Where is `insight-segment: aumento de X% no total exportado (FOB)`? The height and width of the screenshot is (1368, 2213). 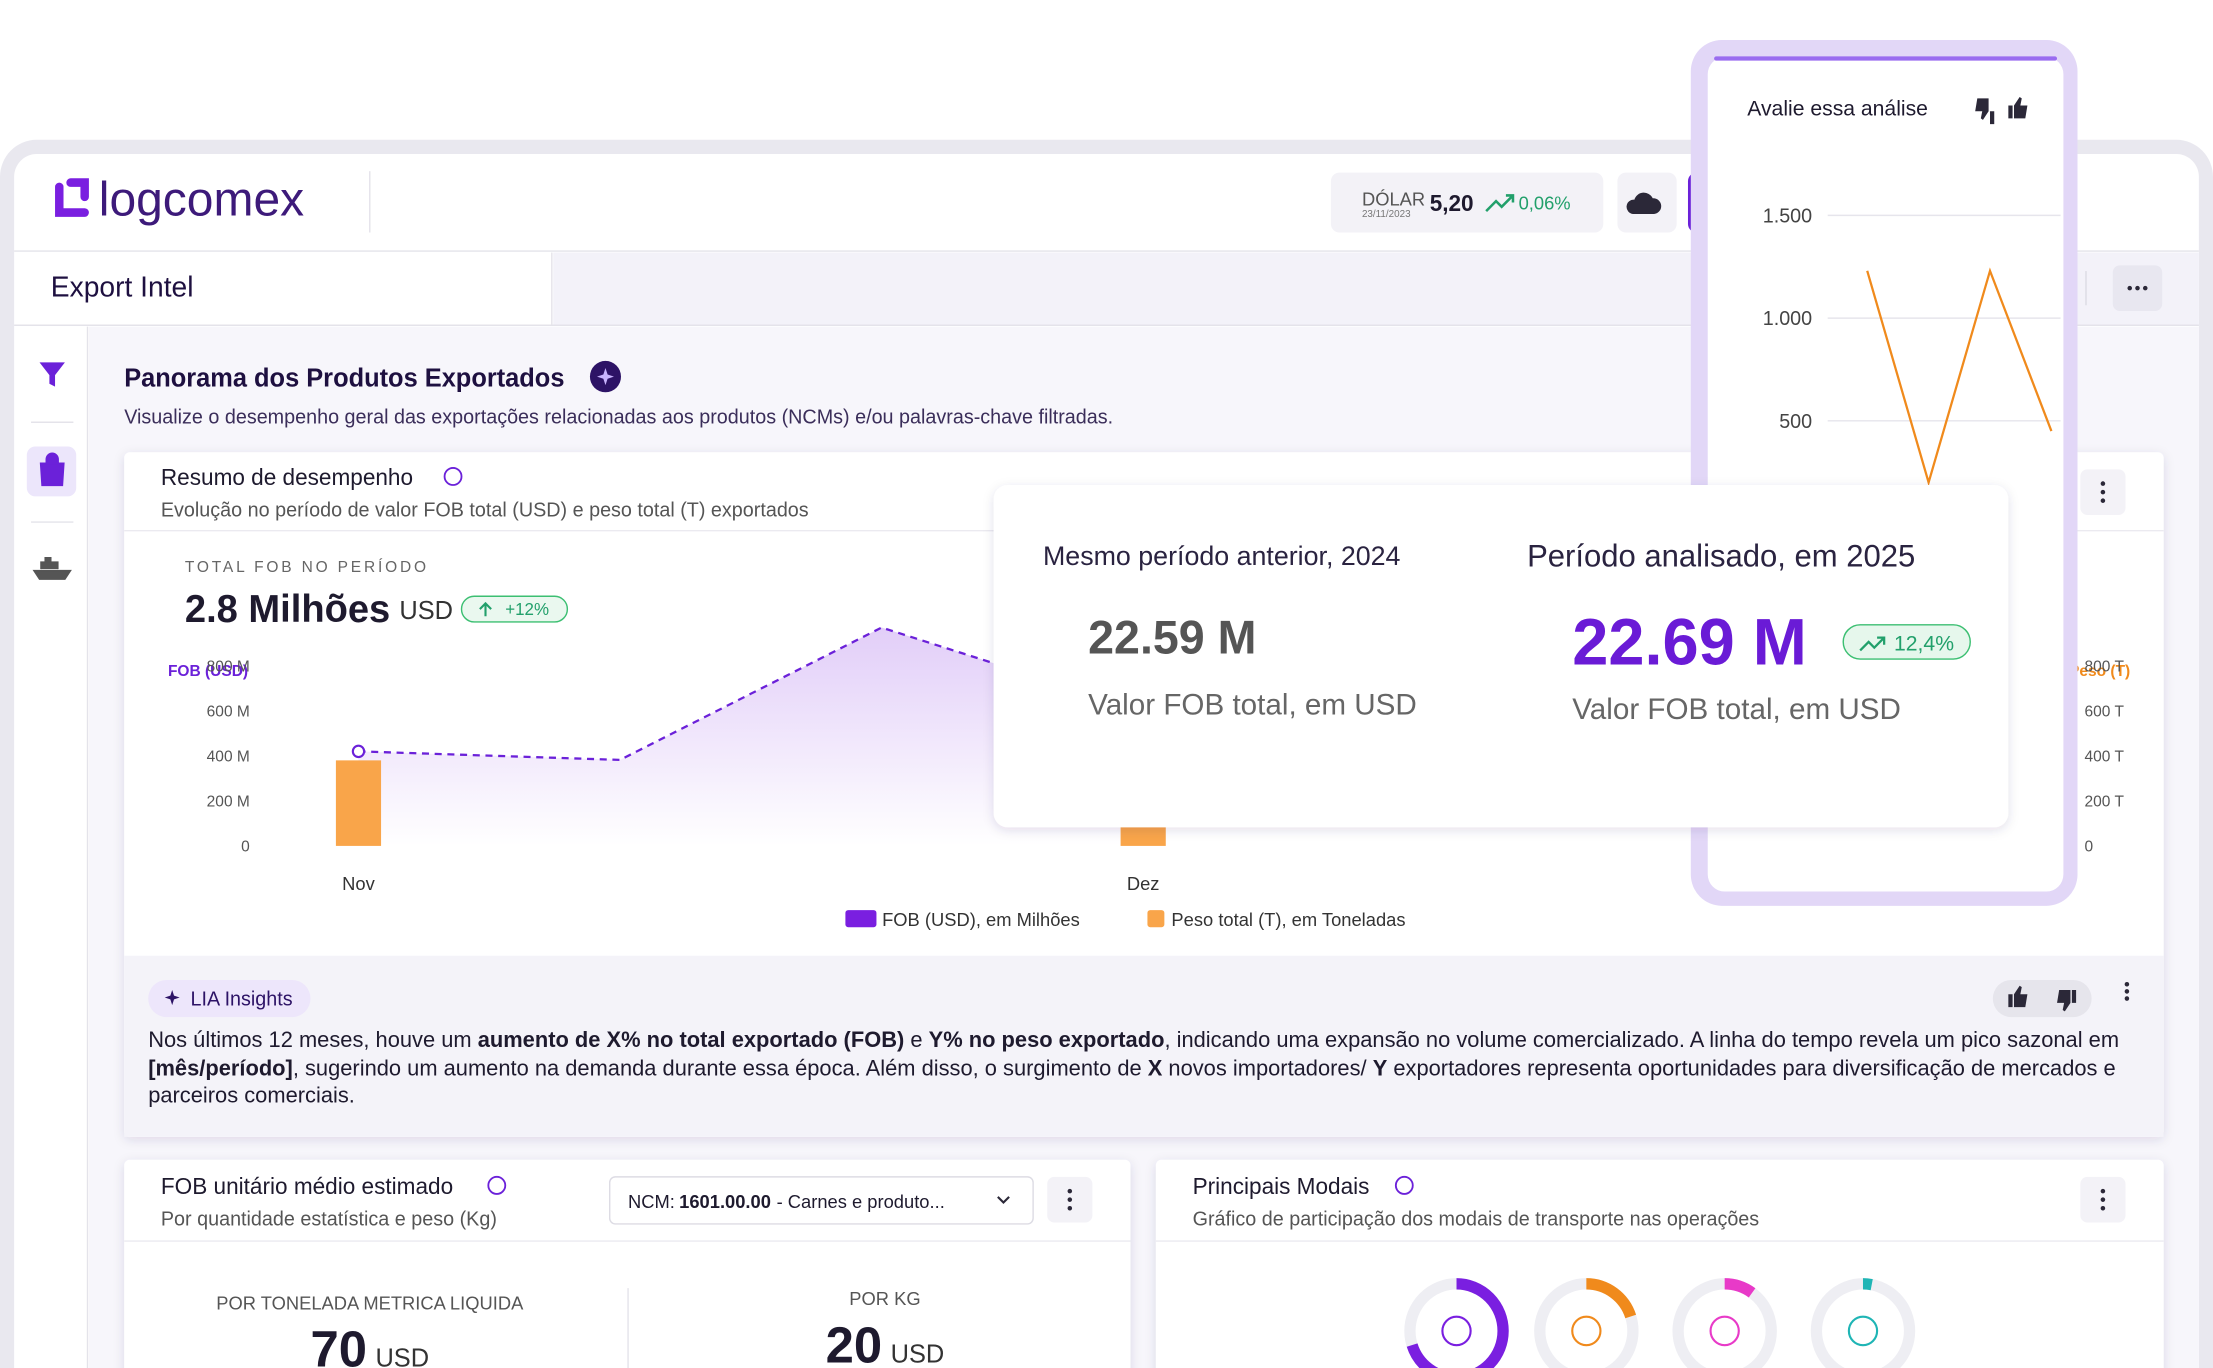
insight-segment: aumento de X% no total exportado (FOB) is located at coordinates (691, 1040).